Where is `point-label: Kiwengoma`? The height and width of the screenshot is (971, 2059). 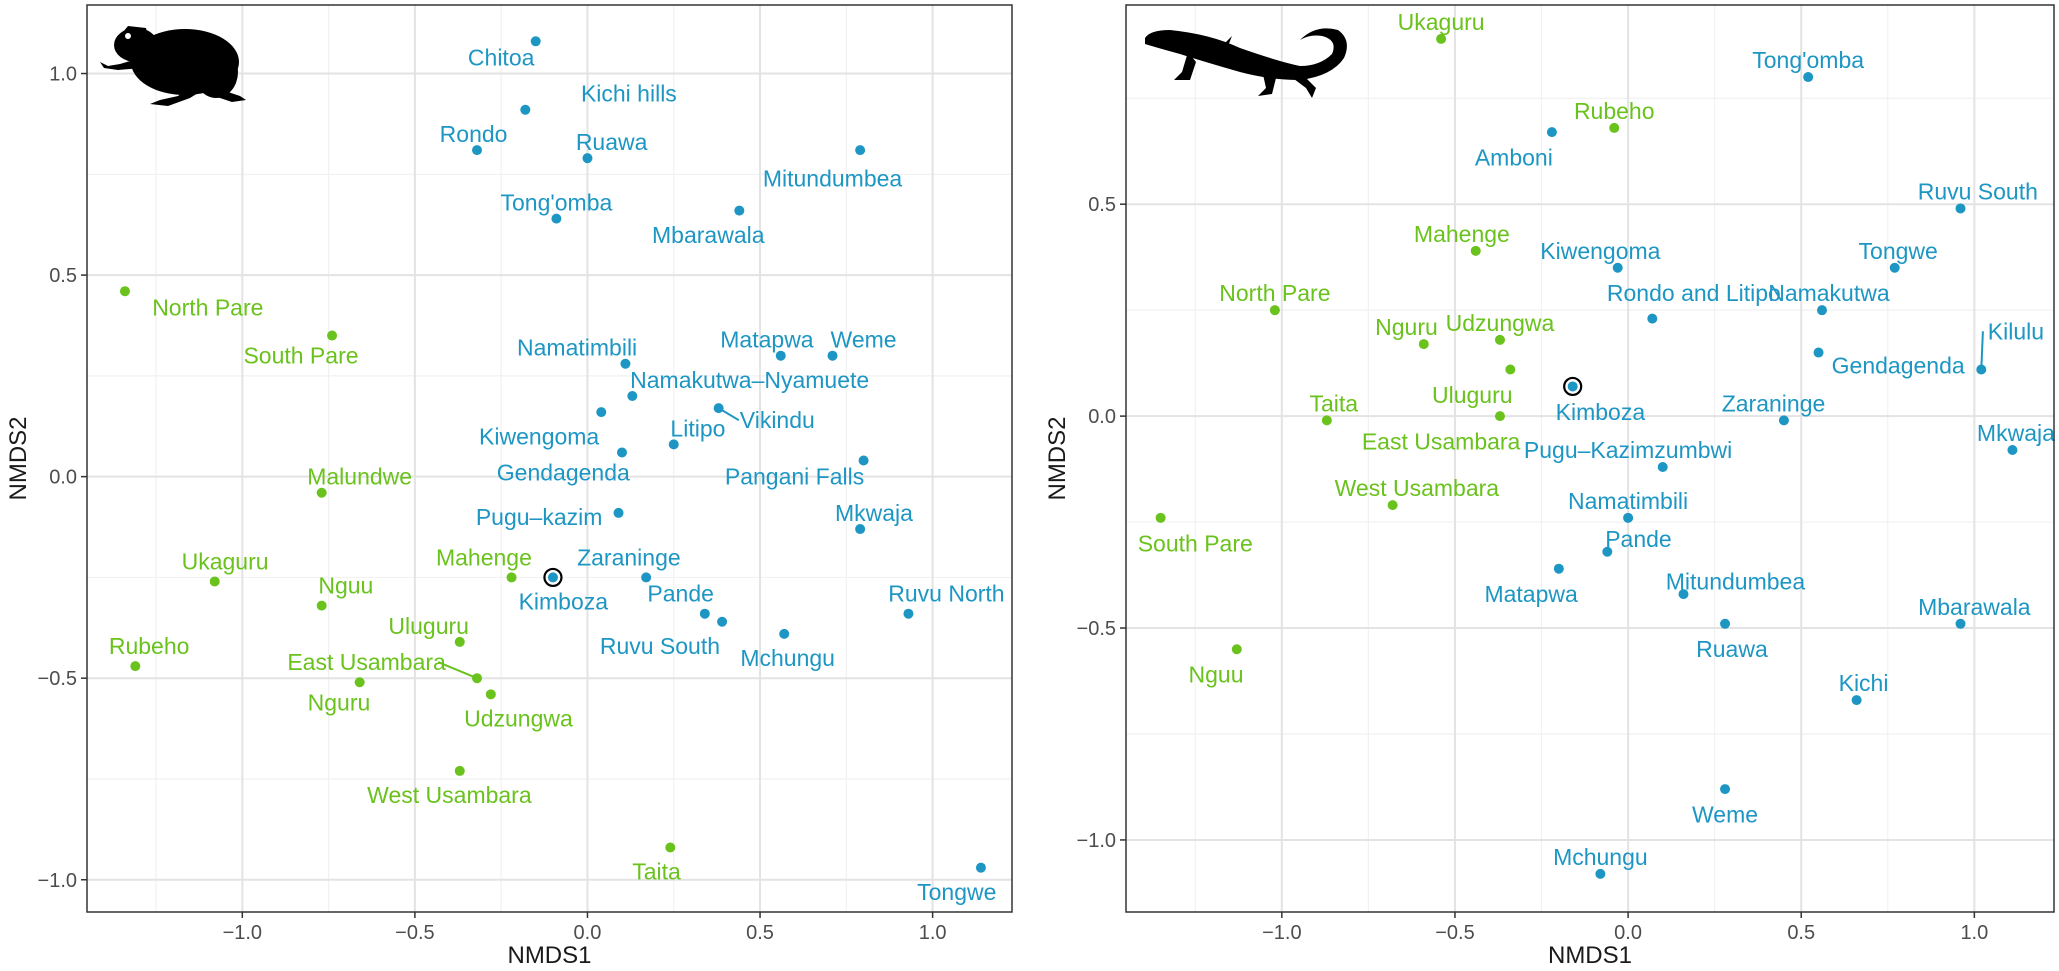
point-label: Kiwengoma is located at coordinates (539, 436).